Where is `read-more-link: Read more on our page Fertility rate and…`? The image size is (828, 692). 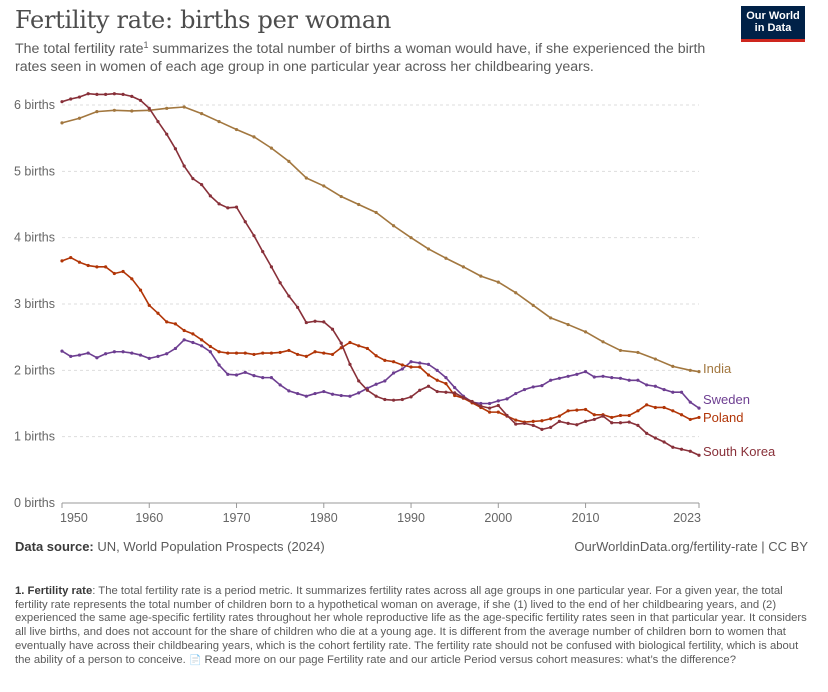 read-more-link: Read more on our page Fertility rate and… is located at coordinates (468, 659).